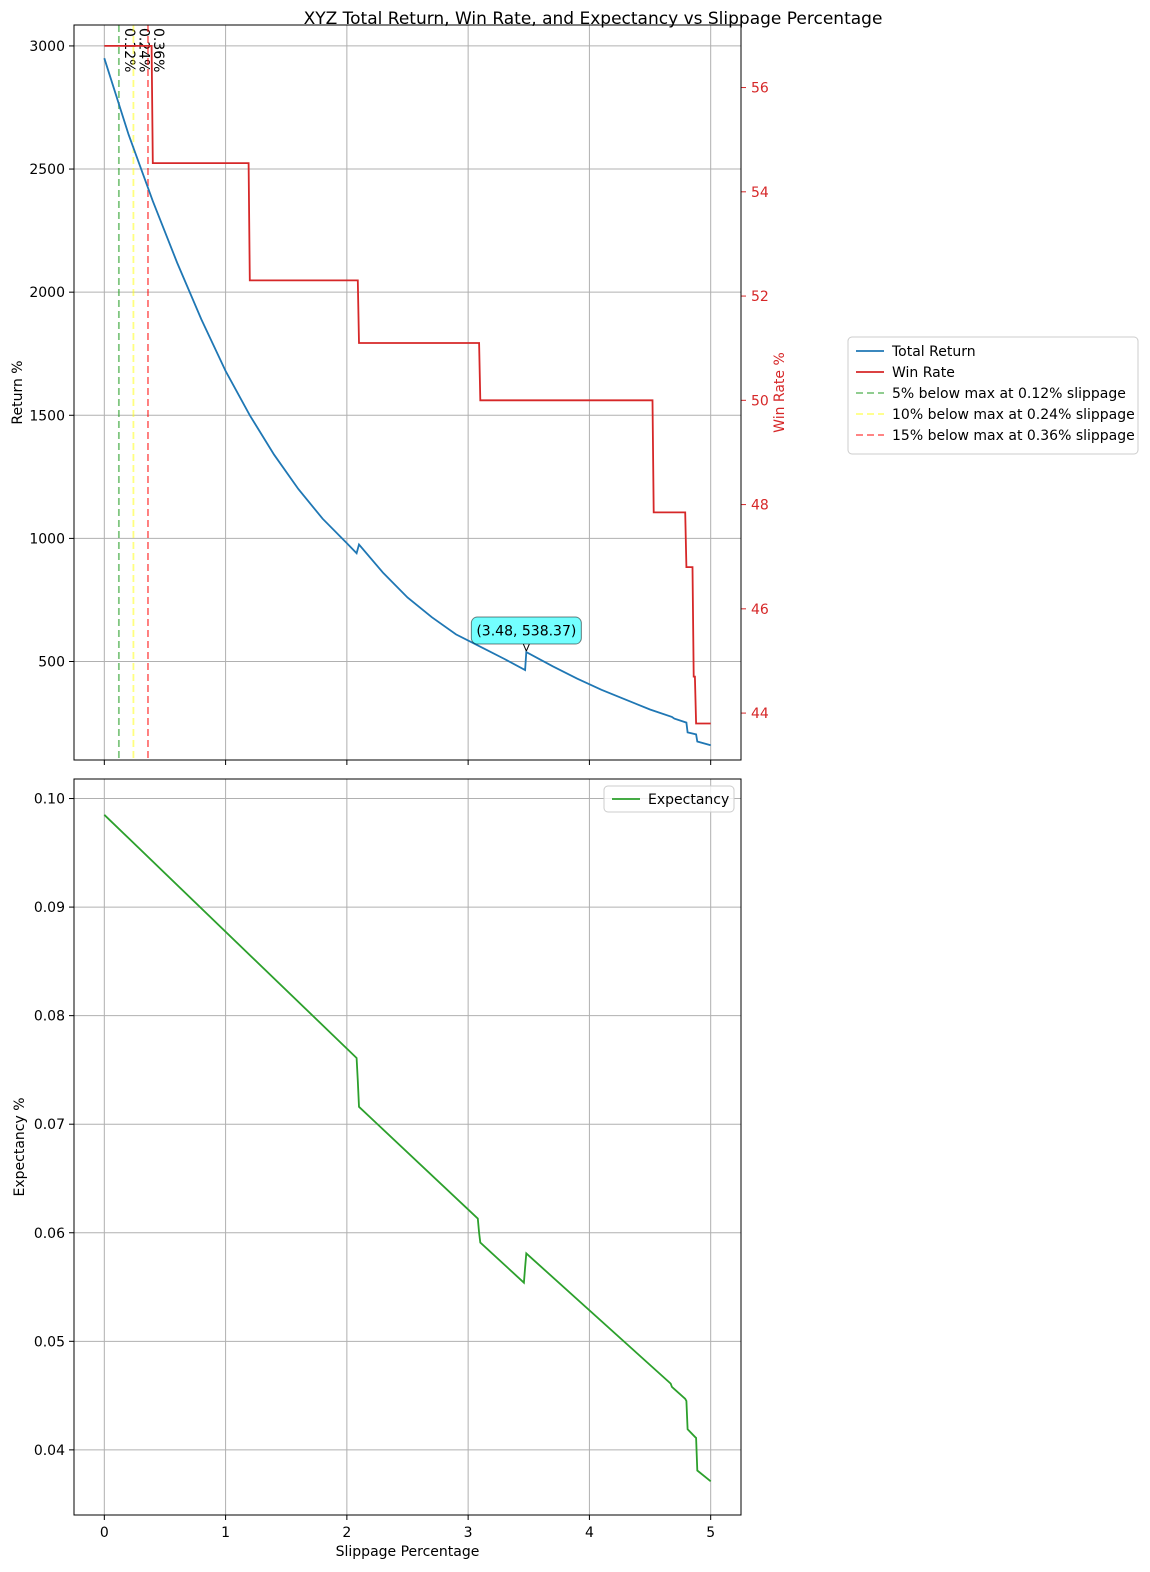  What do you see at coordinates (710, 1533) in the screenshot?
I see `bottom-xtick-label: 5` at bounding box center [710, 1533].